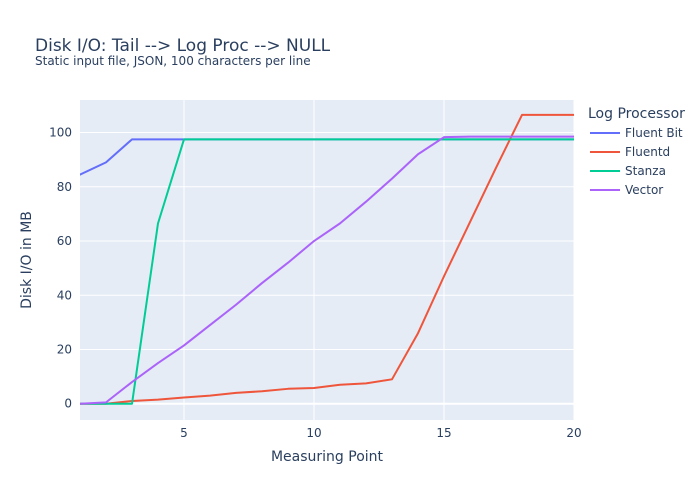 The height and width of the screenshot is (504, 700). I want to click on y-tick-label: 100, so click(60, 133).